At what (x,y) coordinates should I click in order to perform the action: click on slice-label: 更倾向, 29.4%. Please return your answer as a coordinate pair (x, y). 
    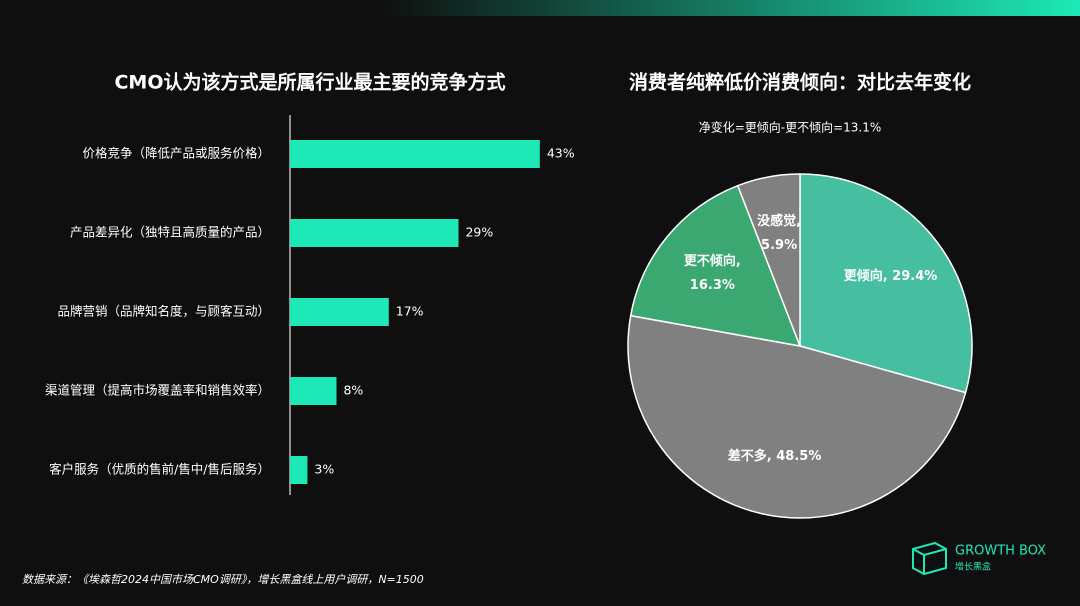
    Looking at the image, I should click on (890, 277).